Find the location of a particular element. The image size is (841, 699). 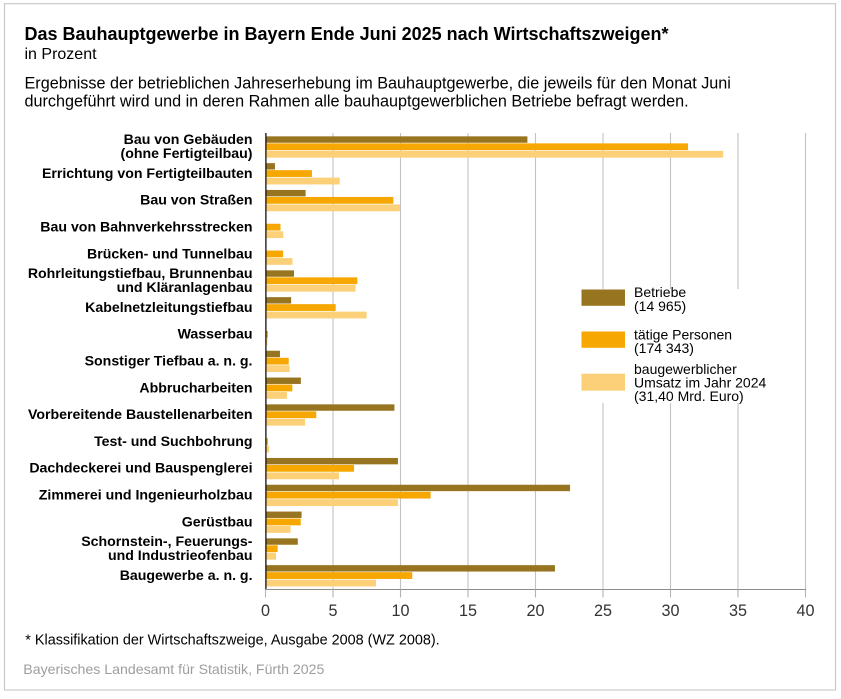

svg-text: 40 is located at coordinates (805, 611).